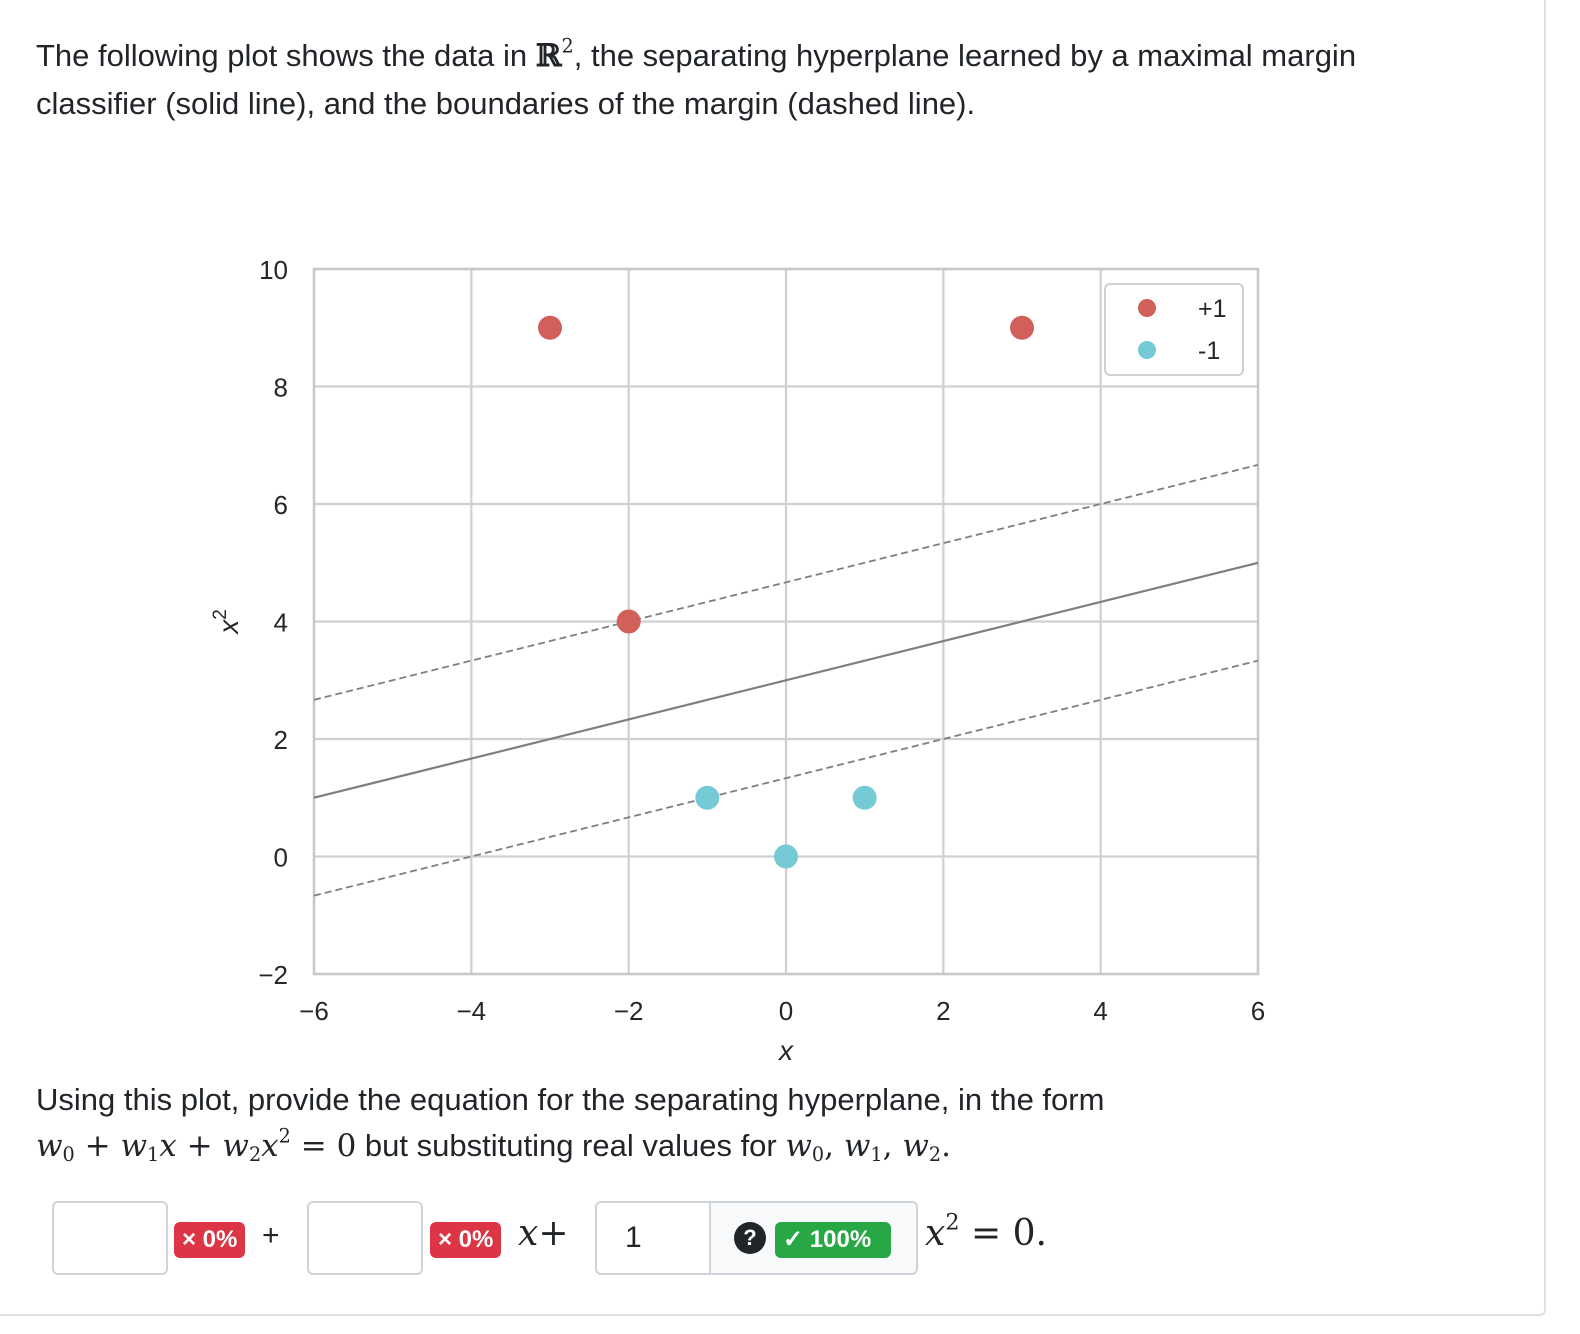 The image size is (1580, 1334). Describe the element at coordinates (227, 622) in the screenshot. I see `y-axis-label: x2` at that location.